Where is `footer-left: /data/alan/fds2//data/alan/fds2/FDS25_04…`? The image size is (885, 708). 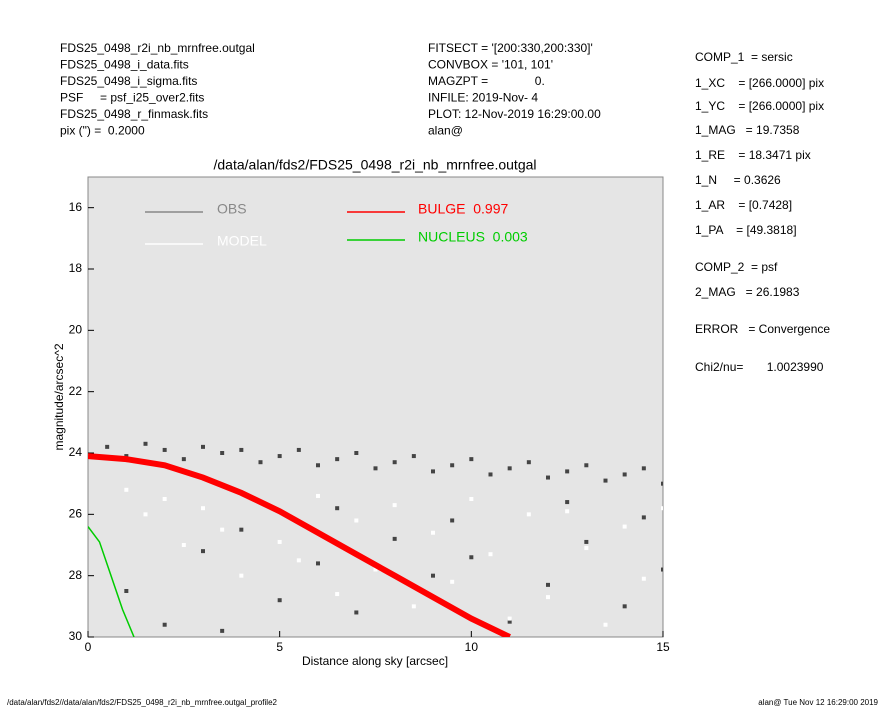
footer-left: /data/alan/fds2//data/alan/fds2/FDS25_04… is located at coordinates (142, 702).